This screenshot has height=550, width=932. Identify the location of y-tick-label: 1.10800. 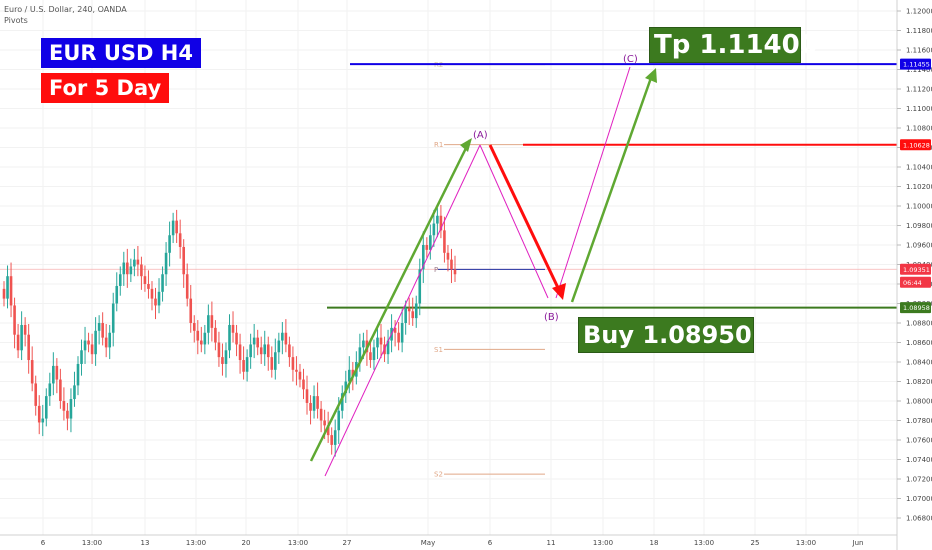
(919, 129).